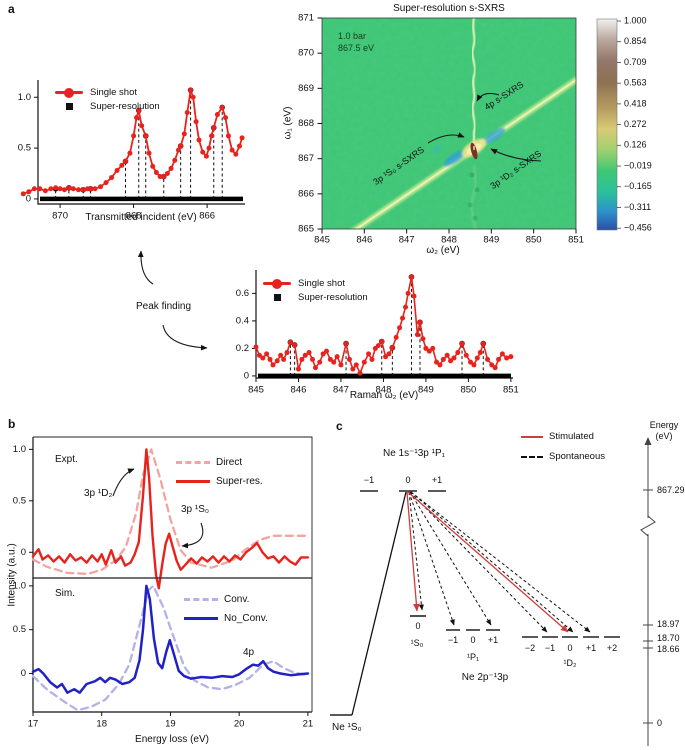  Describe the element at coordinates (474, 82) in the screenshot. I see `4p-vertical-streak` at that location.